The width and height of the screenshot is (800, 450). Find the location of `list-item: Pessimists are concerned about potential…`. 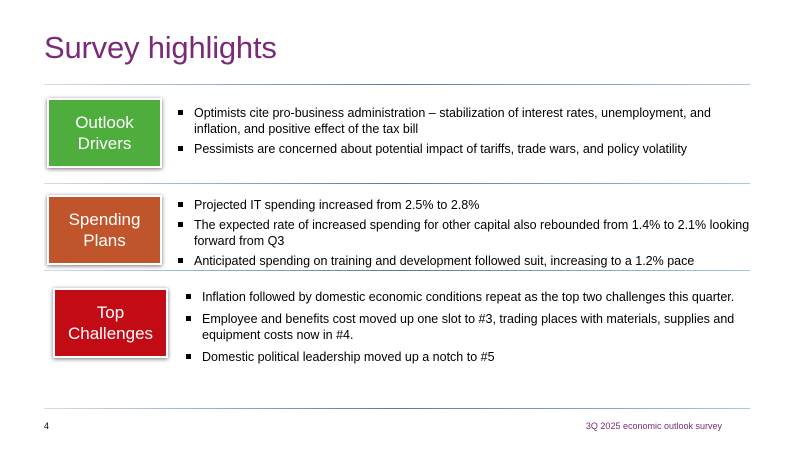

list-item: Pessimists are concerned about potential… is located at coordinates (466, 149).